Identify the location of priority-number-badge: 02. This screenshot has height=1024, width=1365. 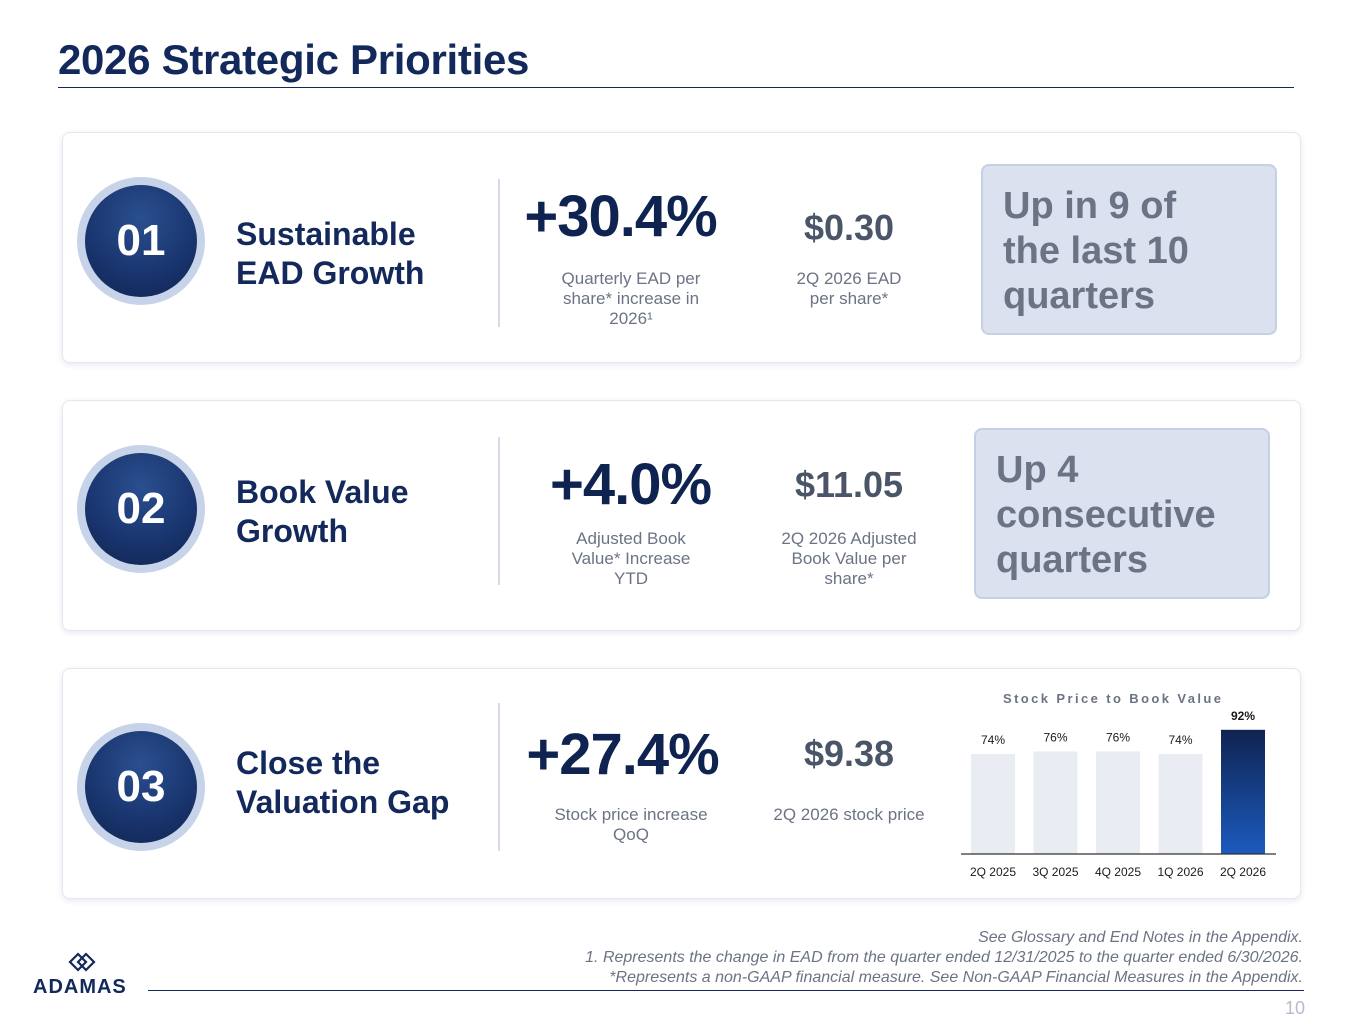
(141, 509).